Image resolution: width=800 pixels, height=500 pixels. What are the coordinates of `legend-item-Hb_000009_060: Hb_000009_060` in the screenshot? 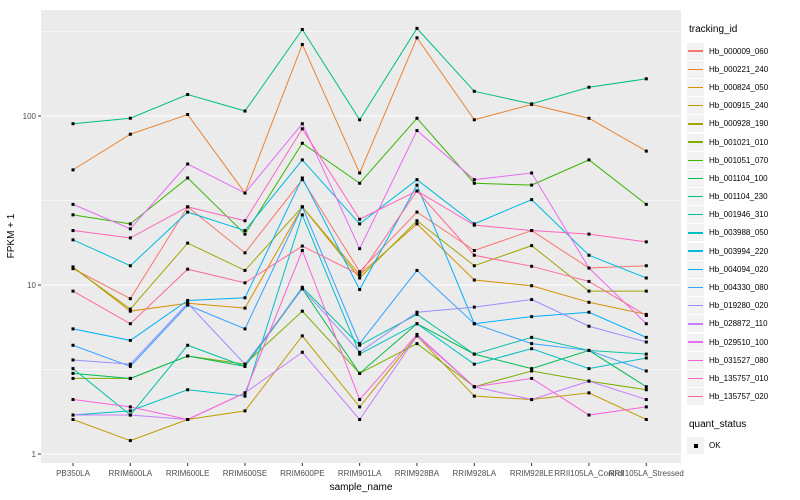 It's located at (743, 51).